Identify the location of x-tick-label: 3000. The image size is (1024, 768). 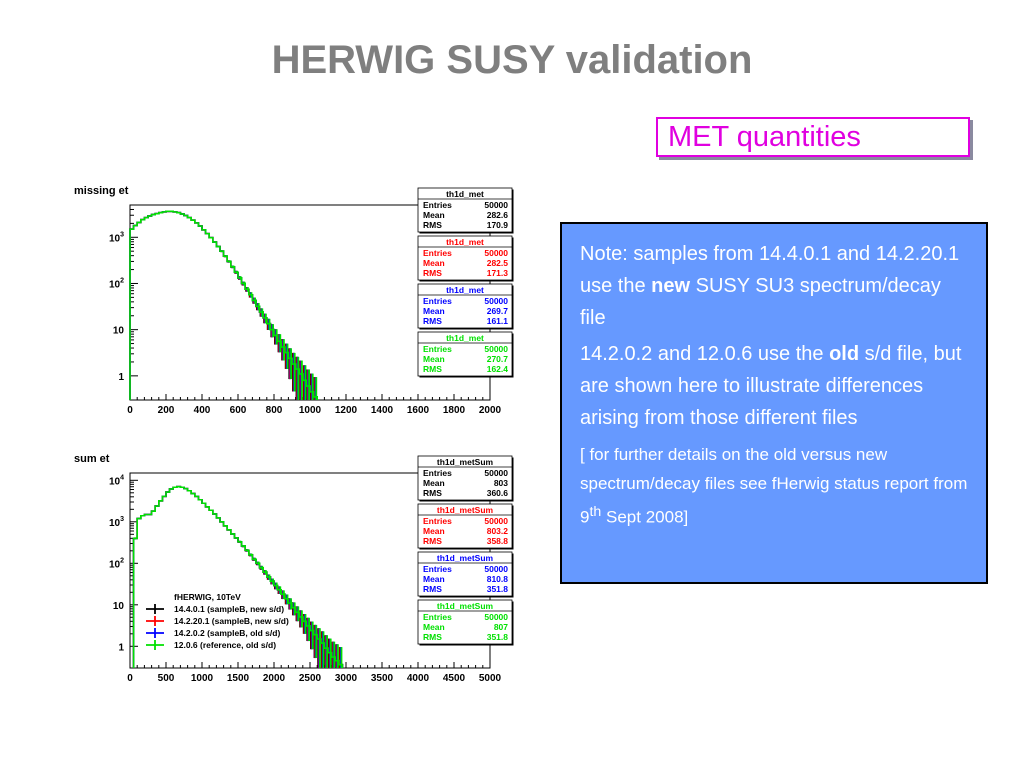
(346, 678).